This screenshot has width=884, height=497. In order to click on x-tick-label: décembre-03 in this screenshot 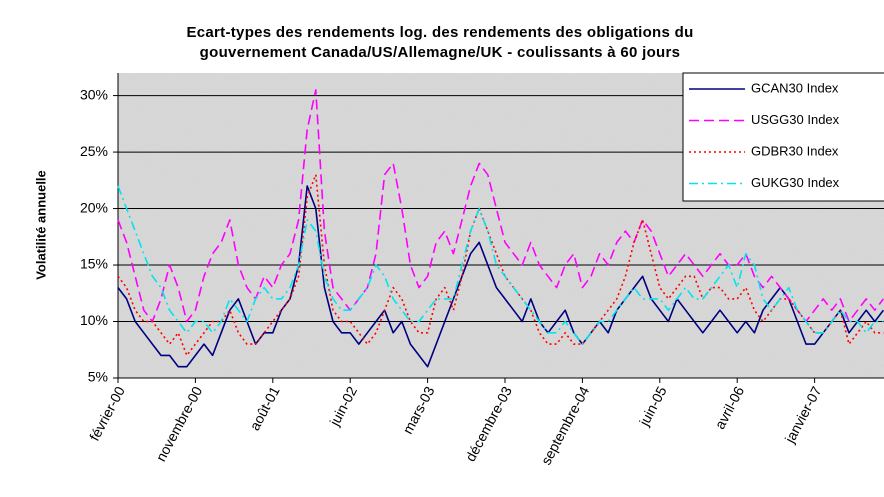, I will do `click(488, 423)`.